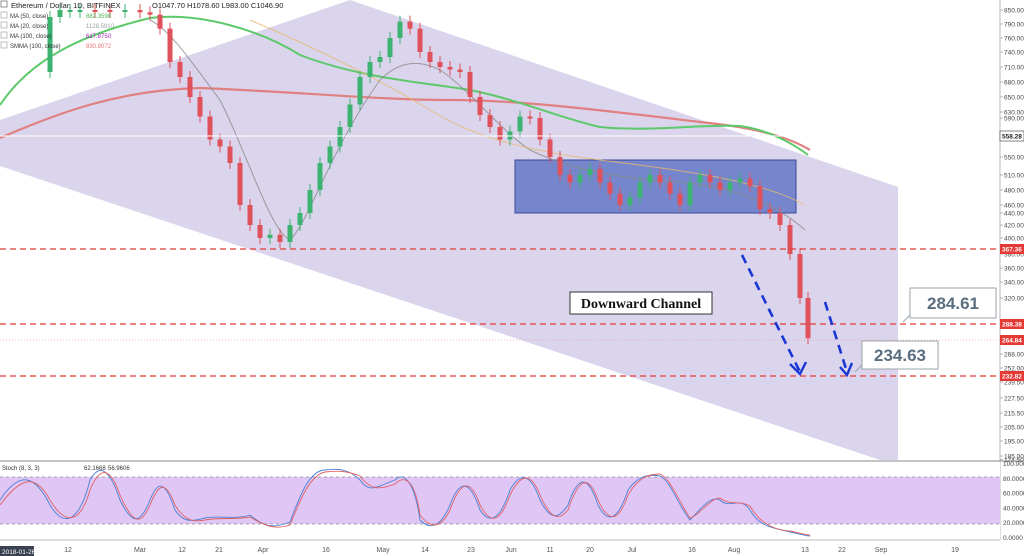 Image resolution: width=1024 pixels, height=556 pixels. I want to click on price-tick-label: 590.00, so click(1014, 118).